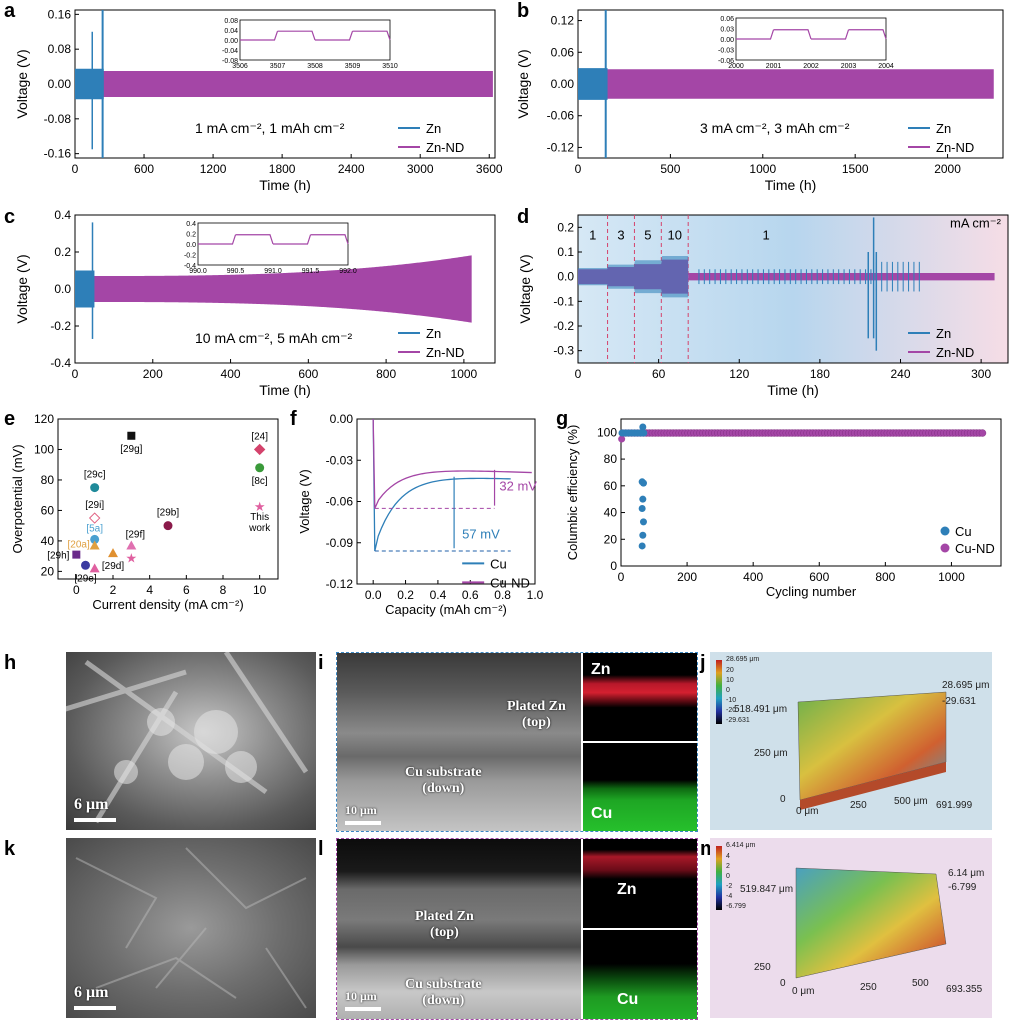 The height and width of the screenshot is (1033, 1021). Describe the element at coordinates (561, 116) in the screenshot. I see `y-tick-label: -0.06` at that location.